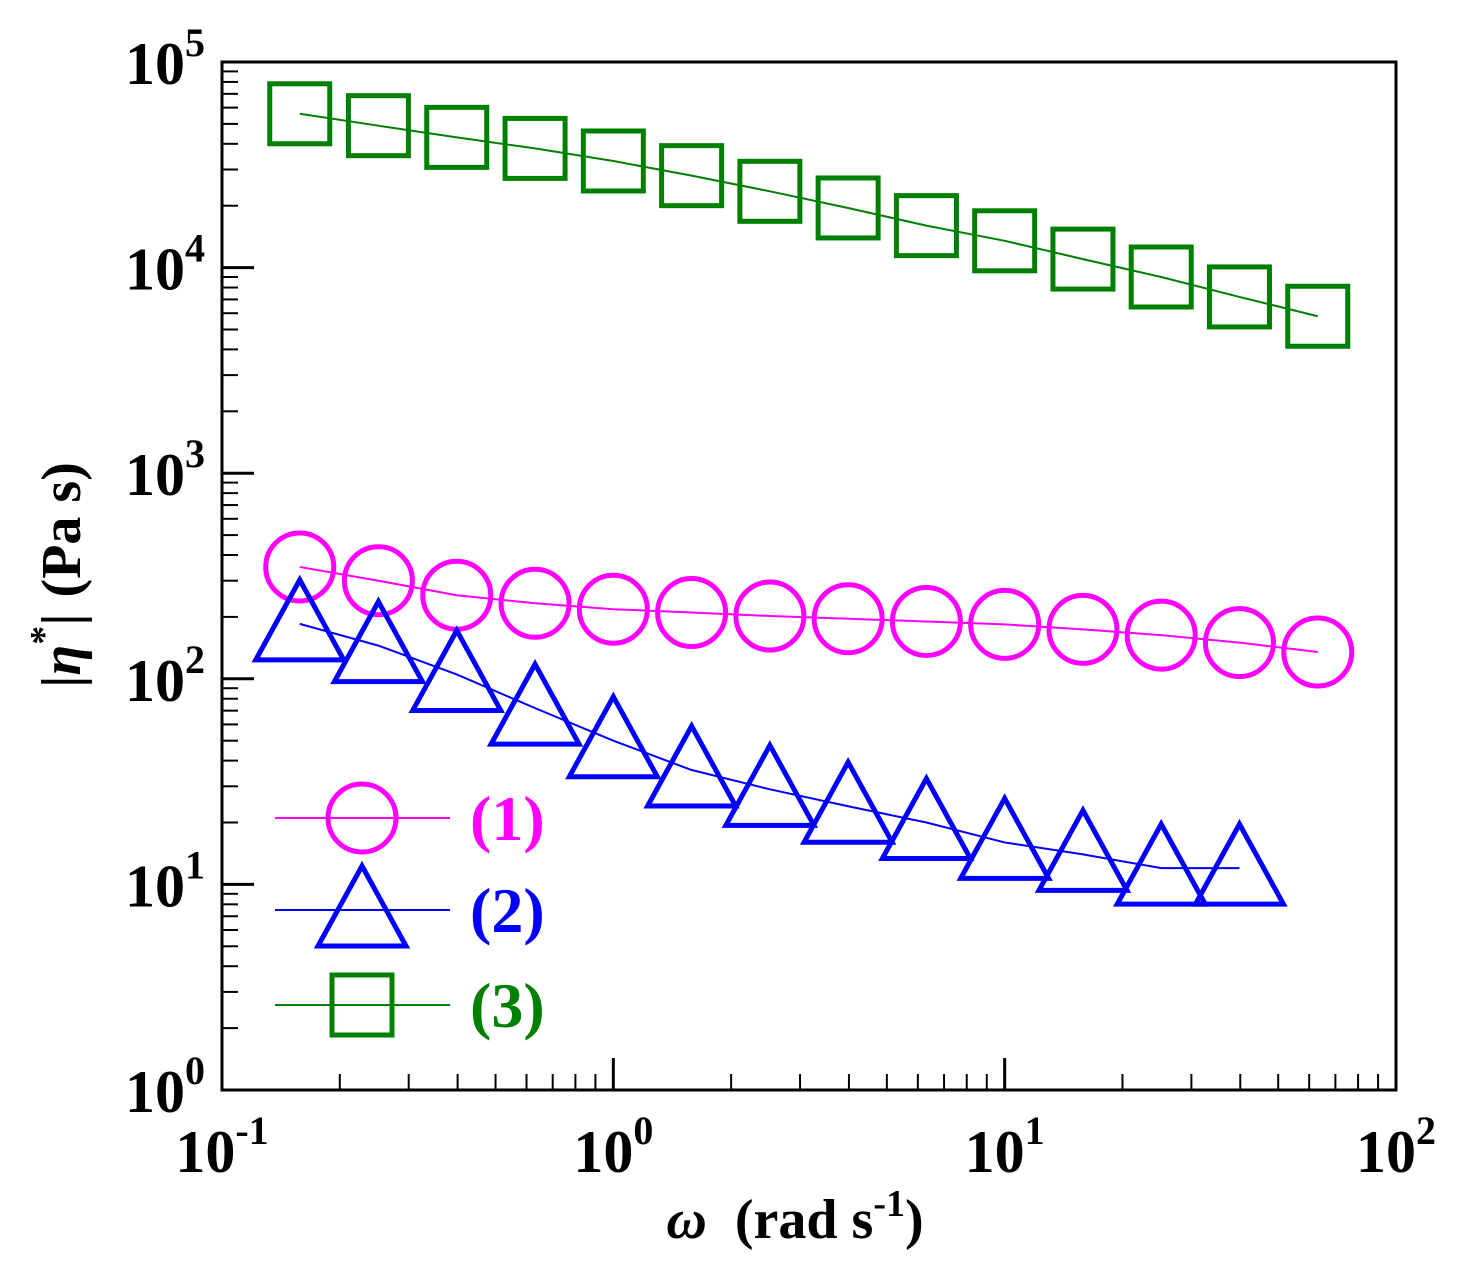 Image resolution: width=1475 pixels, height=1273 pixels. I want to click on y-tick-label: 10⁴, so click(165, 264).